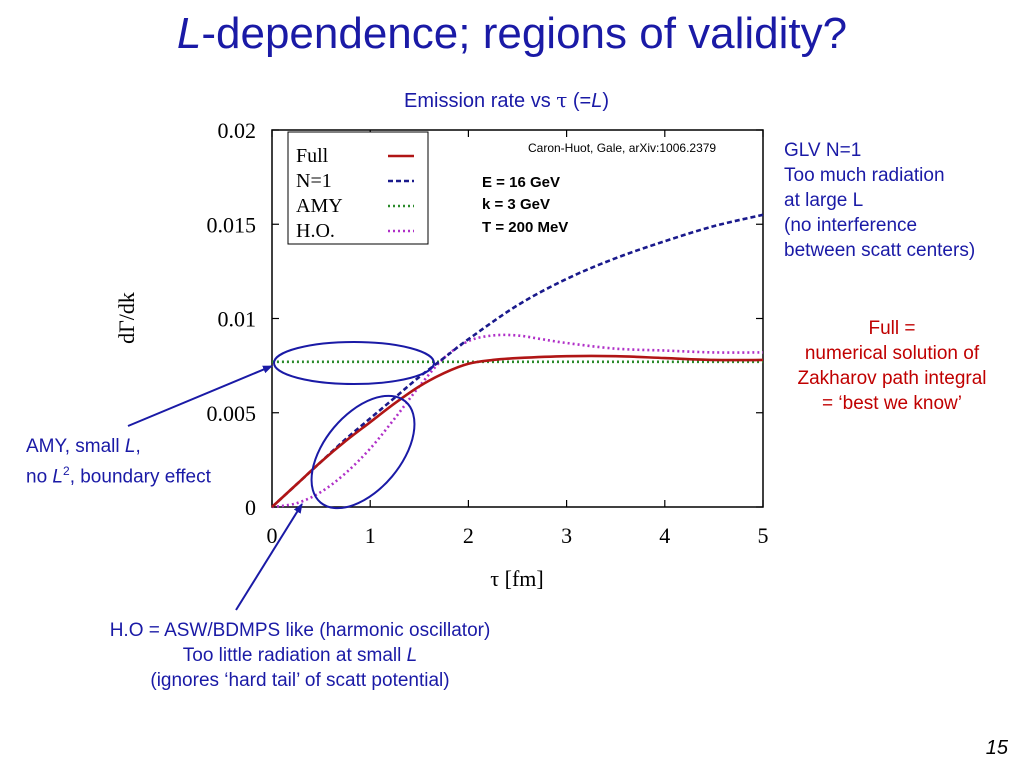  I want to click on x-tick-label: 0, so click(272, 535).